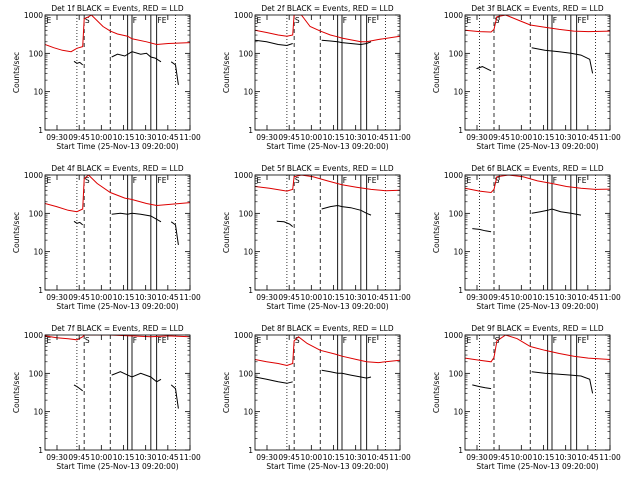  What do you see at coordinates (327, 8) in the screenshot?
I see `panel-title: Det 2f BLACK = Events, RED = LLD` at bounding box center [327, 8].